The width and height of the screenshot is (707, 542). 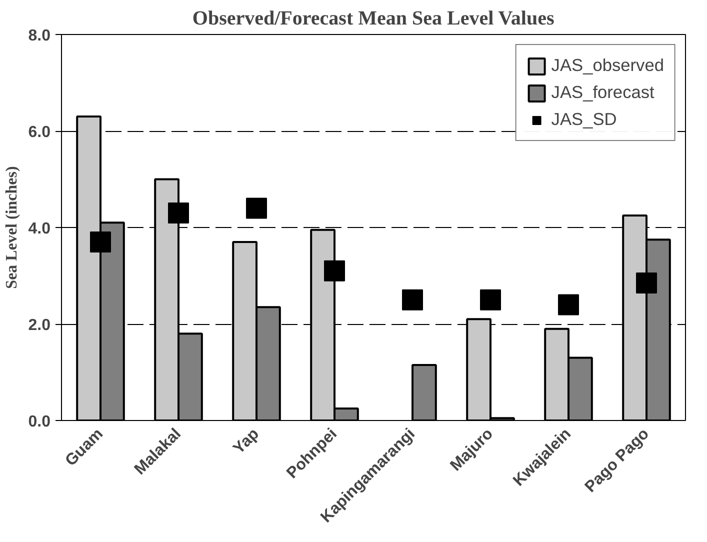 What do you see at coordinates (607, 65) in the screenshot?
I see `legend-label: JAS_observed` at bounding box center [607, 65].